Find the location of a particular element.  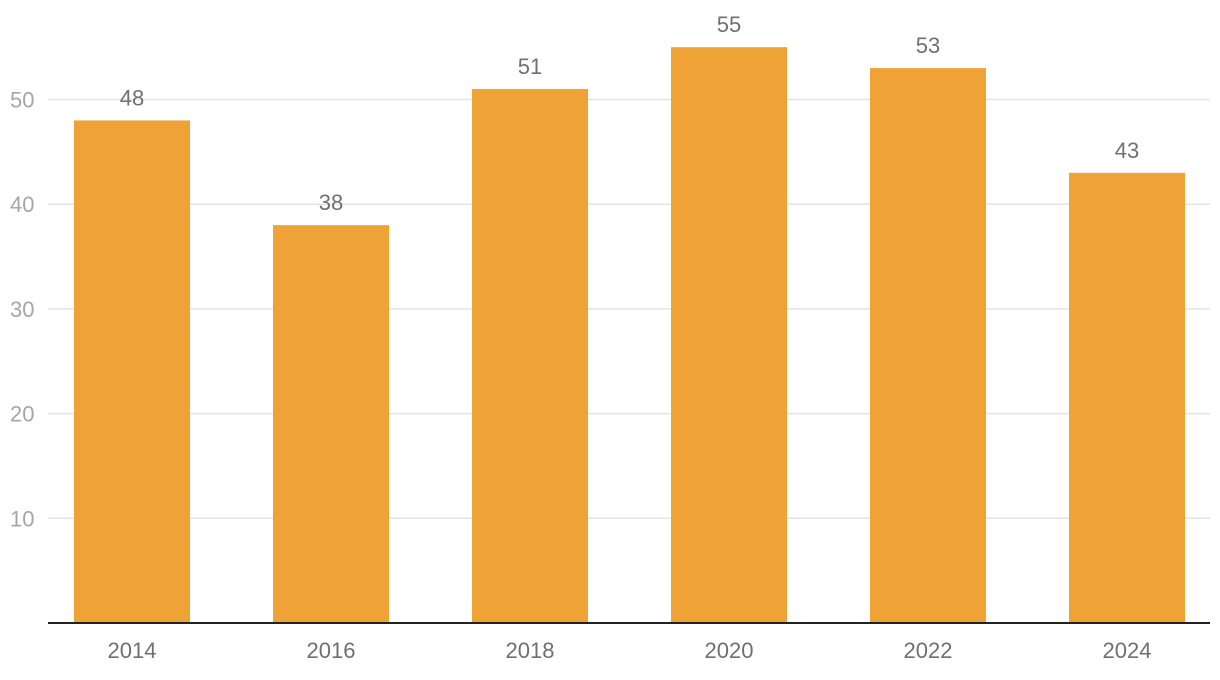

y-tick-label: 40 is located at coordinates (22, 204).